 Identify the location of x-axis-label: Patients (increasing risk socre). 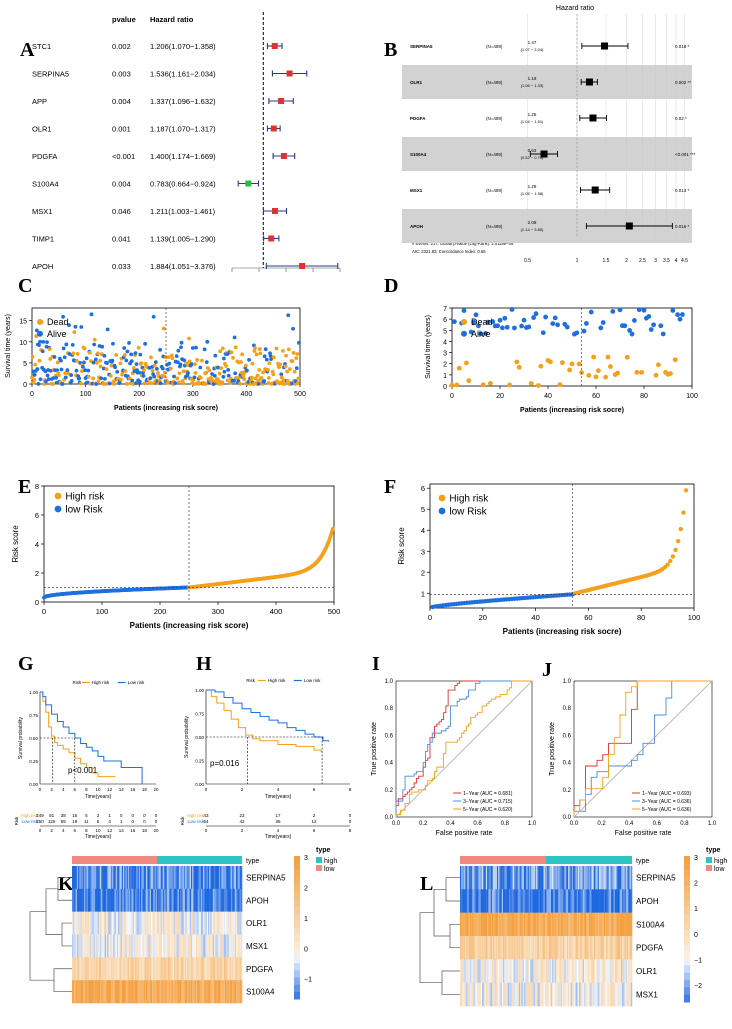
(572, 410).